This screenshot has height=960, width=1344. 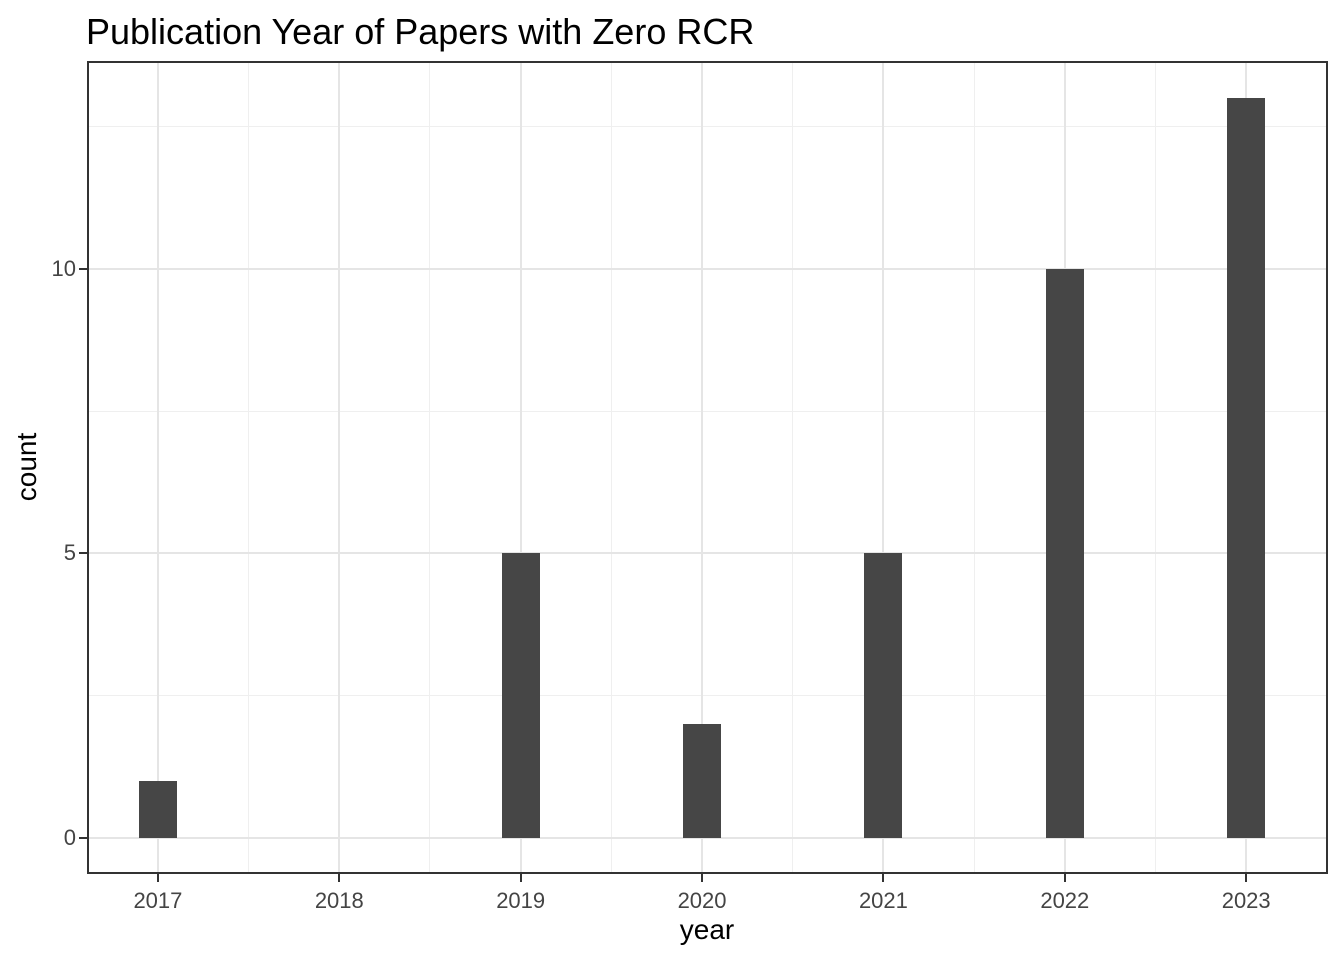 I want to click on chart-title: Publication Year of Papers with Zero RCR, so click(x=420, y=31).